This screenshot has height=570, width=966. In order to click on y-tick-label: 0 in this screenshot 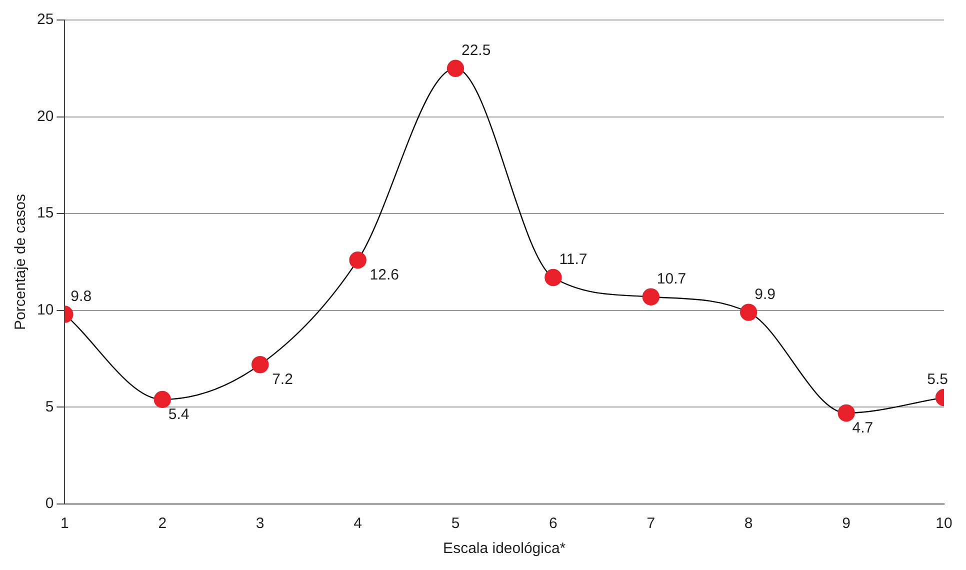, I will do `click(49, 503)`.